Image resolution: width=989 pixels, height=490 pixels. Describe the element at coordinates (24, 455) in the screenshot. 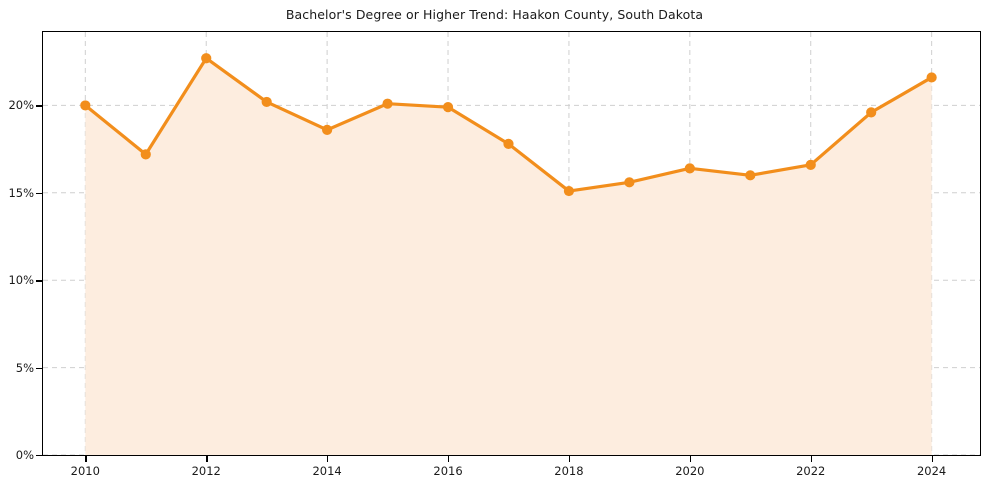

I see `y-tick-label-0: 0%` at that location.